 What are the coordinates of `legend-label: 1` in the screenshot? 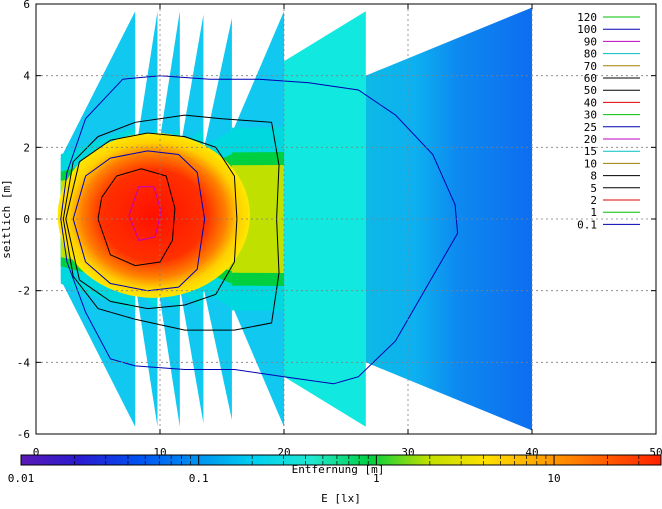 It's located at (593, 212).